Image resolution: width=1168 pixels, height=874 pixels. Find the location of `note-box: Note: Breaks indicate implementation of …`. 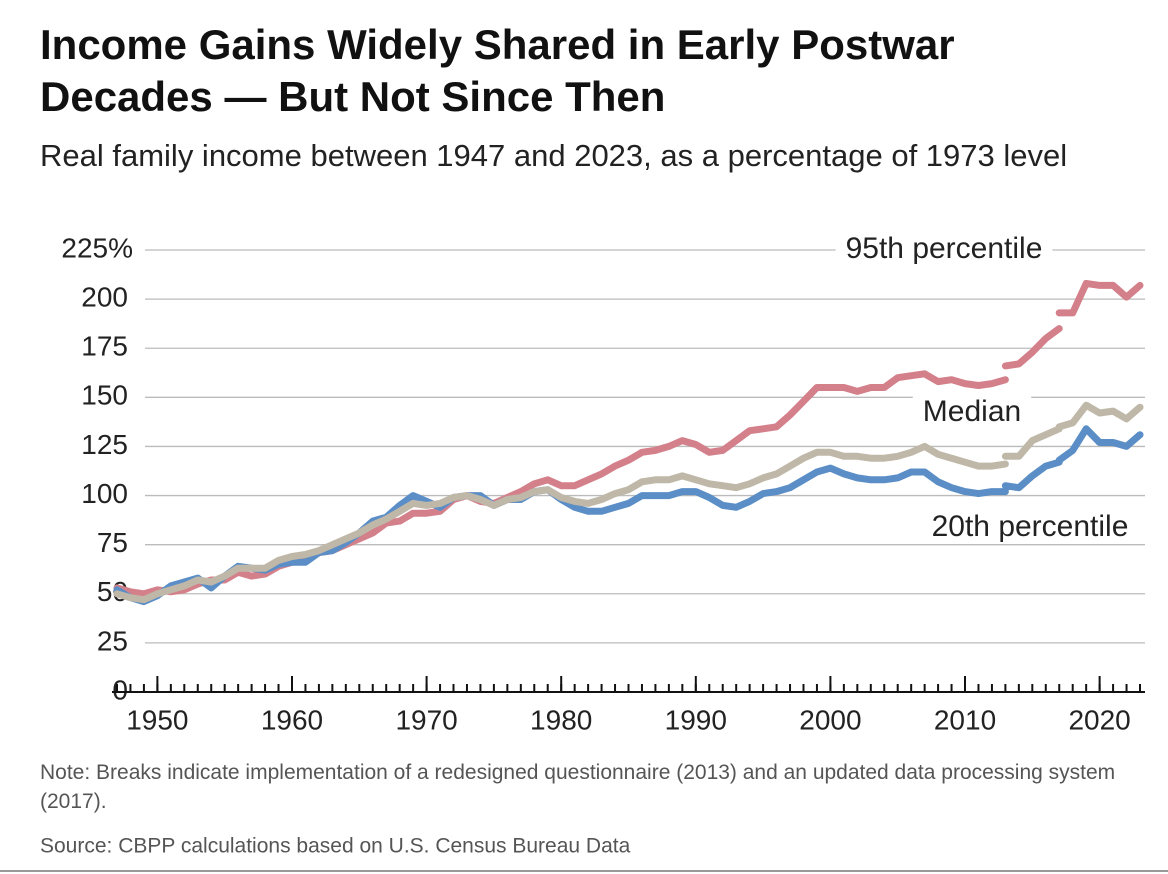

note-box: Note: Breaks indicate implementation of … is located at coordinates (578, 787).